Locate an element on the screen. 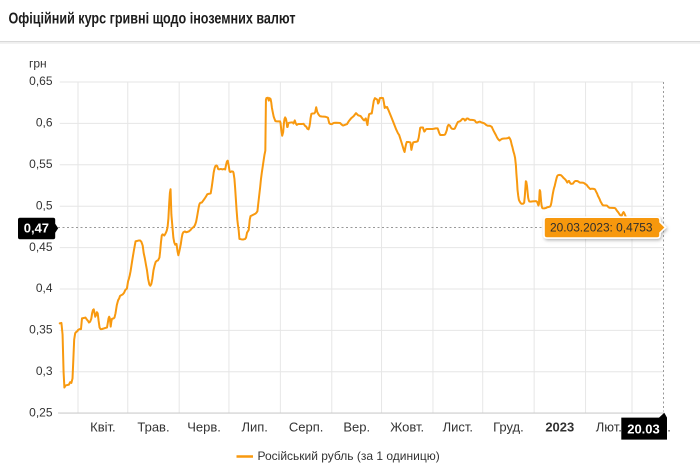 This screenshot has height=469, width=700. svg-text: Жовт. is located at coordinates (407, 427).